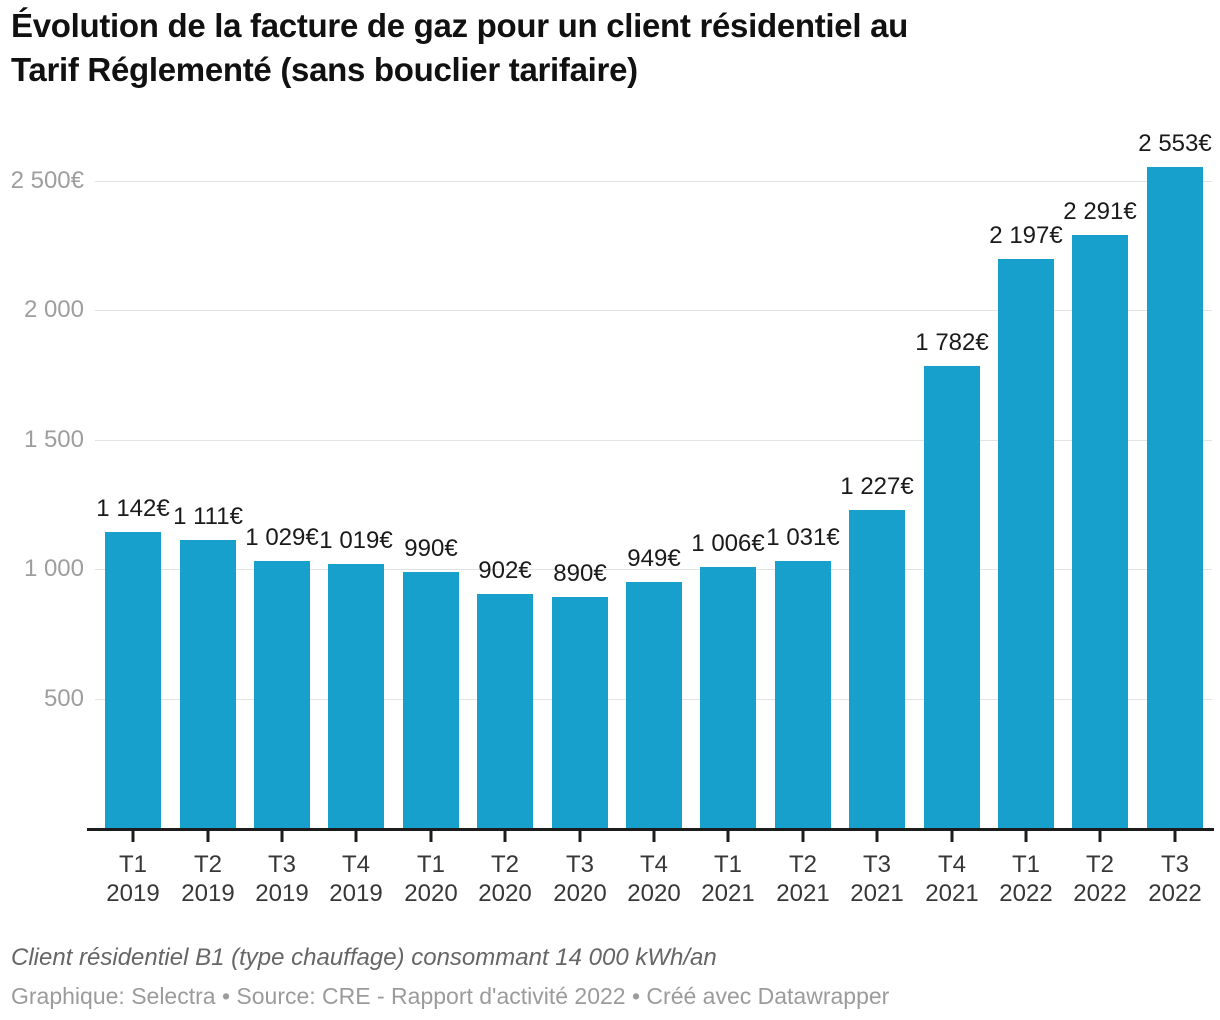 The image size is (1220, 1020). What do you see at coordinates (53, 439) in the screenshot?
I see `y-axis-tick-label: 1 500` at bounding box center [53, 439].